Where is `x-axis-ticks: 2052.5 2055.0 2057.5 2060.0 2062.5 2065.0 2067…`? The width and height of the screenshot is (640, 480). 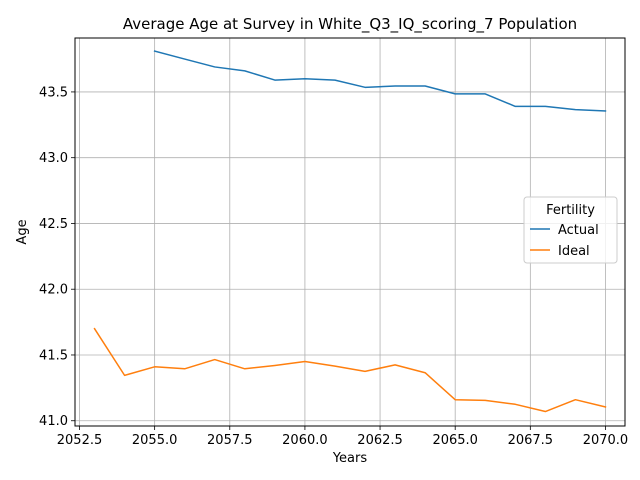
x-axis-ticks: 2052.5 2055.0 2057.5 2060.0 2062.5 2065.0 2067… is located at coordinates (342, 437).